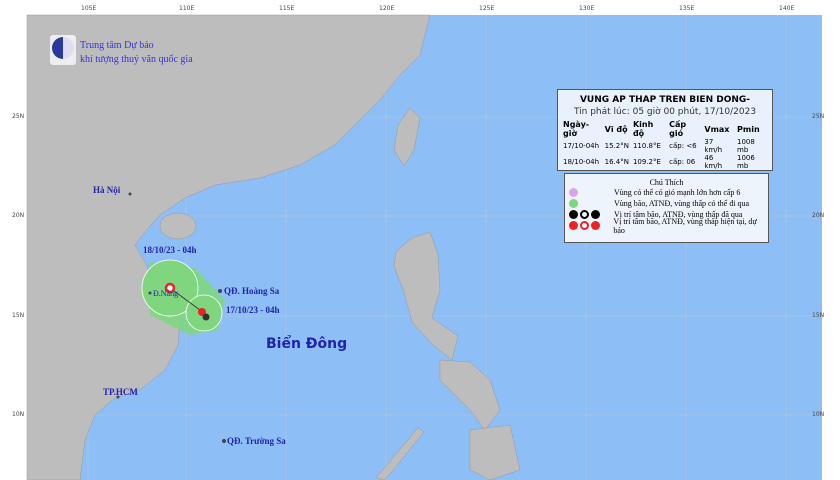  What do you see at coordinates (595, 214) in the screenshot?
I see `past-low-icon` at bounding box center [595, 214].